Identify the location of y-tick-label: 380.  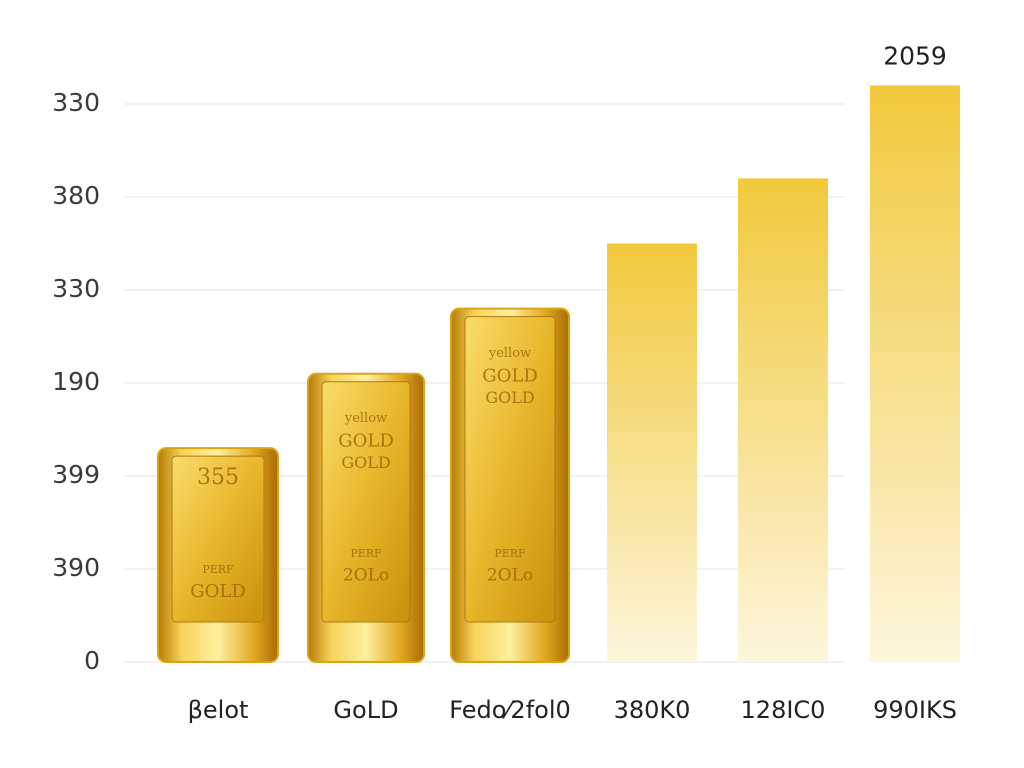
(76, 195).